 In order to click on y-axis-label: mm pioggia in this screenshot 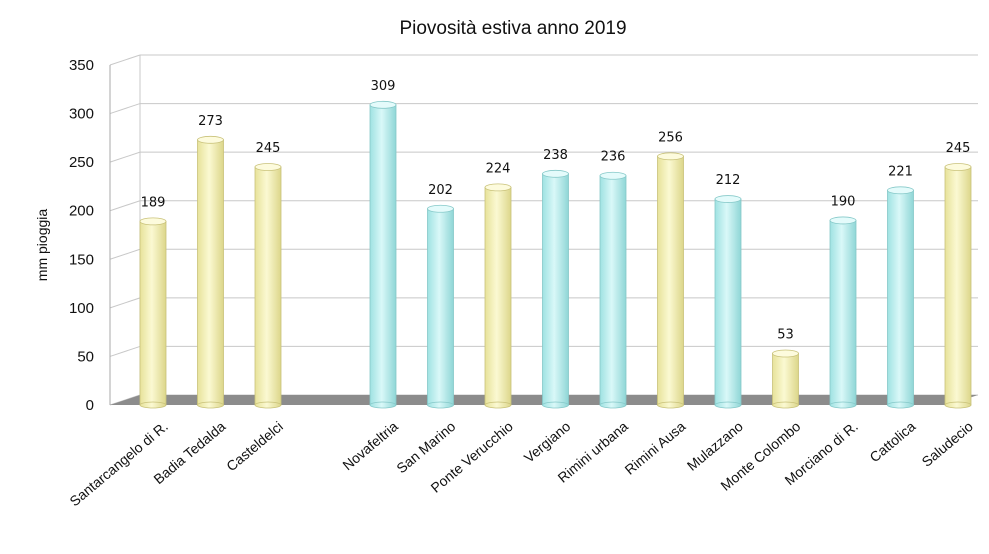, I will do `click(42, 245)`.